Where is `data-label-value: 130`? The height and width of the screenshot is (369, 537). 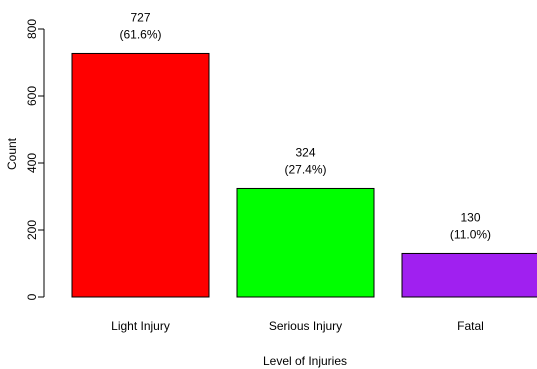
data-label-value: 130 is located at coordinates (470, 217).